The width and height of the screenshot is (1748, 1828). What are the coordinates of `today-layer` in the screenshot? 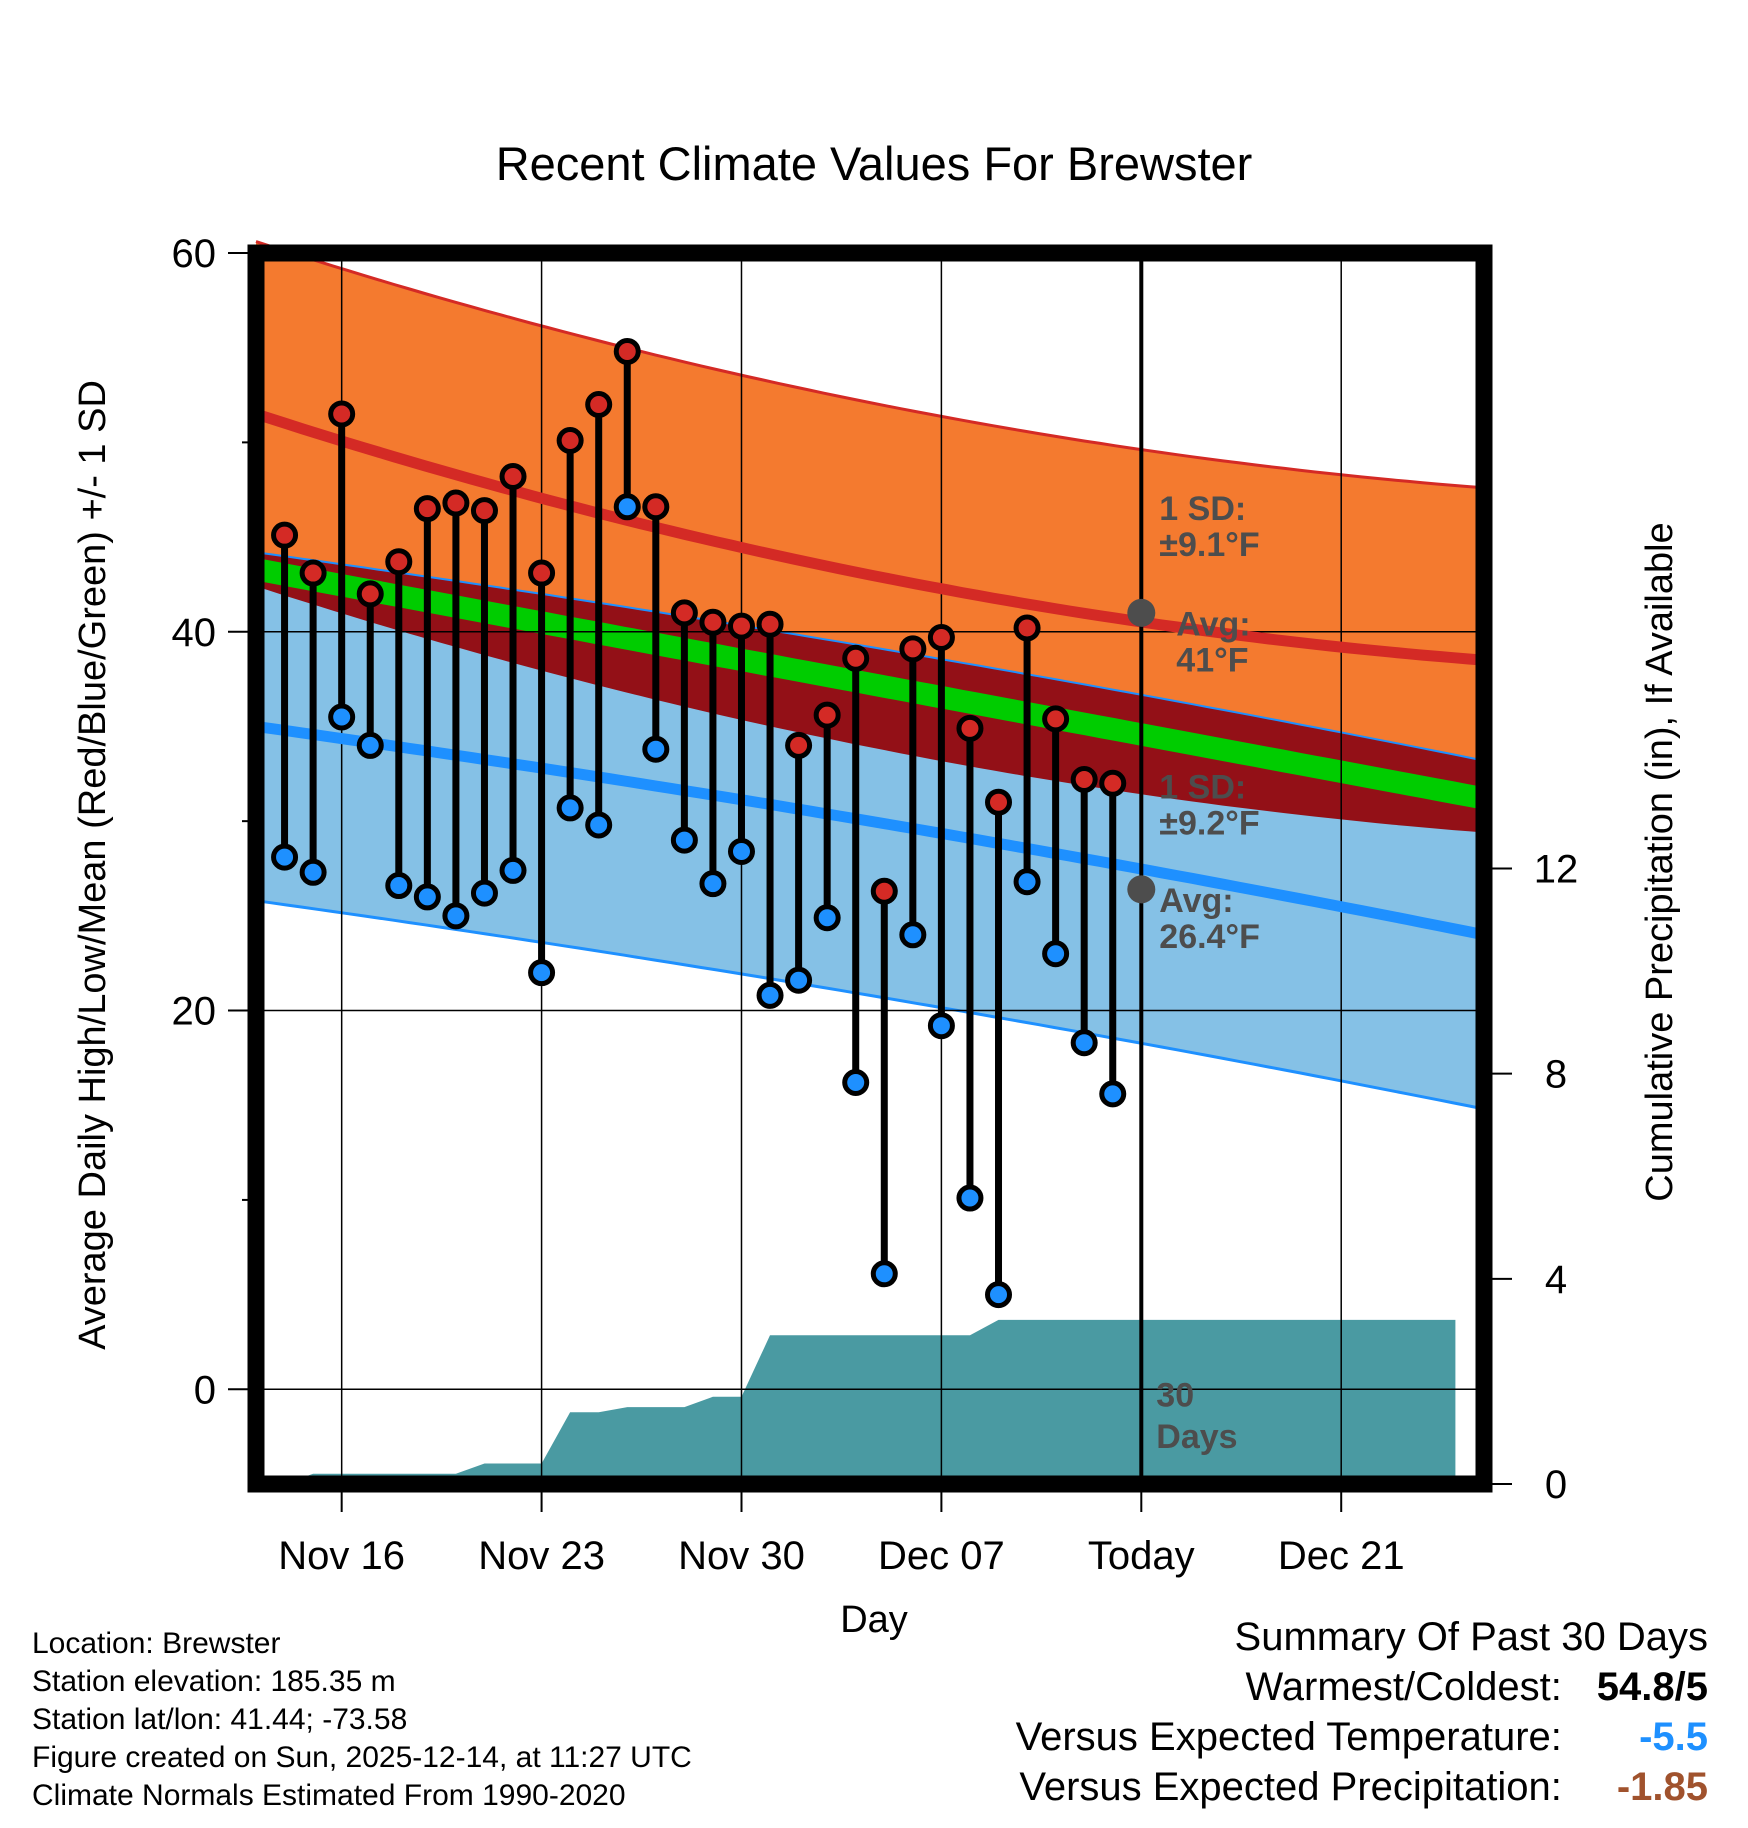 It's located at (1141, 868).